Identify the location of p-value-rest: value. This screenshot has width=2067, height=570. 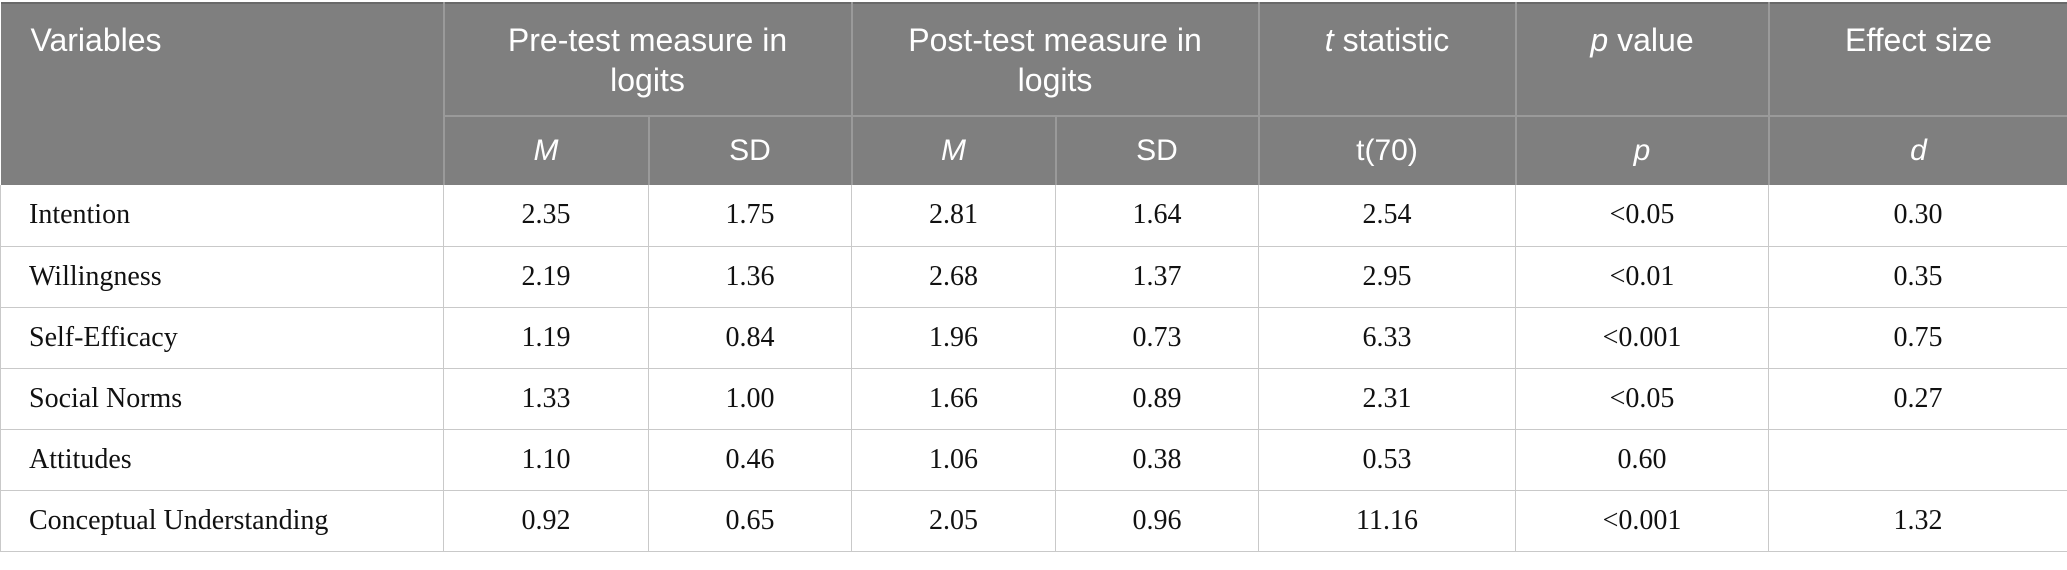
(1651, 40).